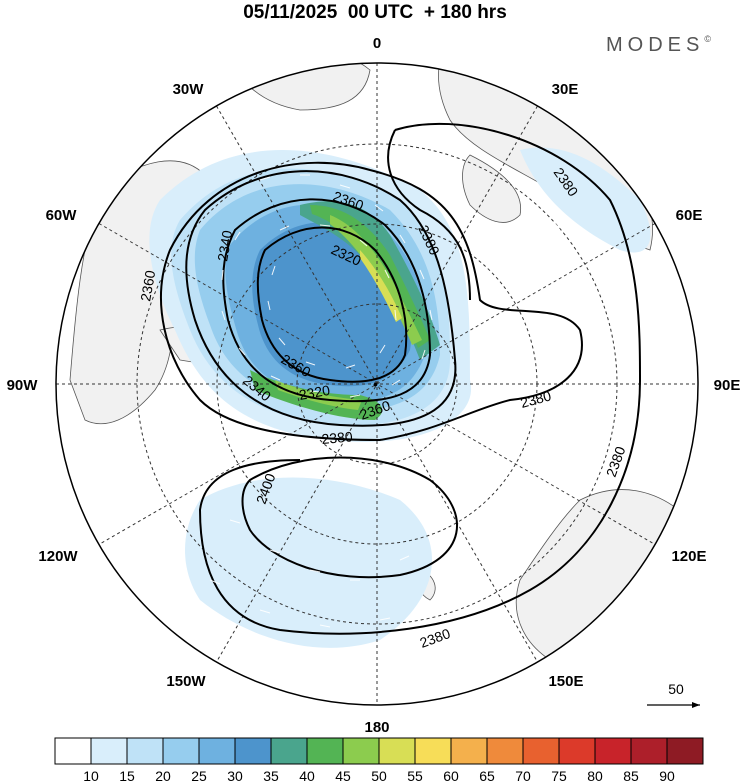  What do you see at coordinates (595, 775) in the screenshot?
I see `colorbar-tick-label: 80` at bounding box center [595, 775].